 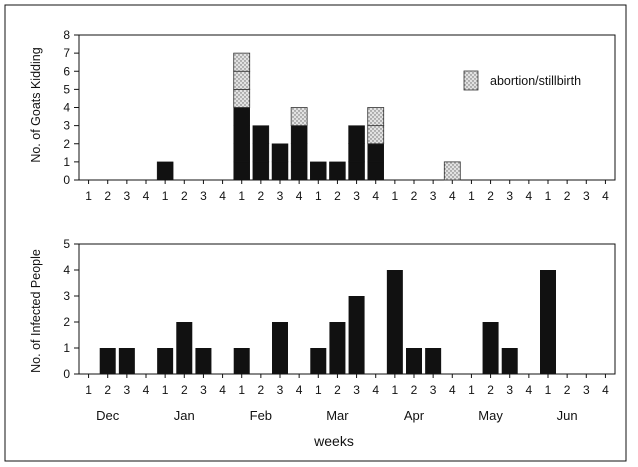 I want to click on goats-y-axis-title: No. of Goats Kidding, so click(x=36, y=104).